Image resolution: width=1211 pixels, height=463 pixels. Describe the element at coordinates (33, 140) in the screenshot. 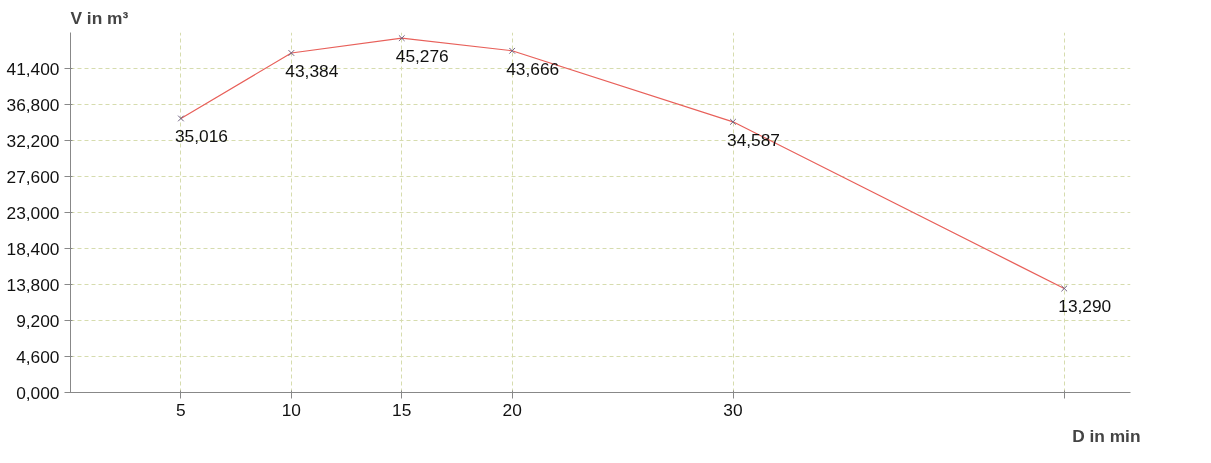

I see `y-tick-label: 32,200` at that location.